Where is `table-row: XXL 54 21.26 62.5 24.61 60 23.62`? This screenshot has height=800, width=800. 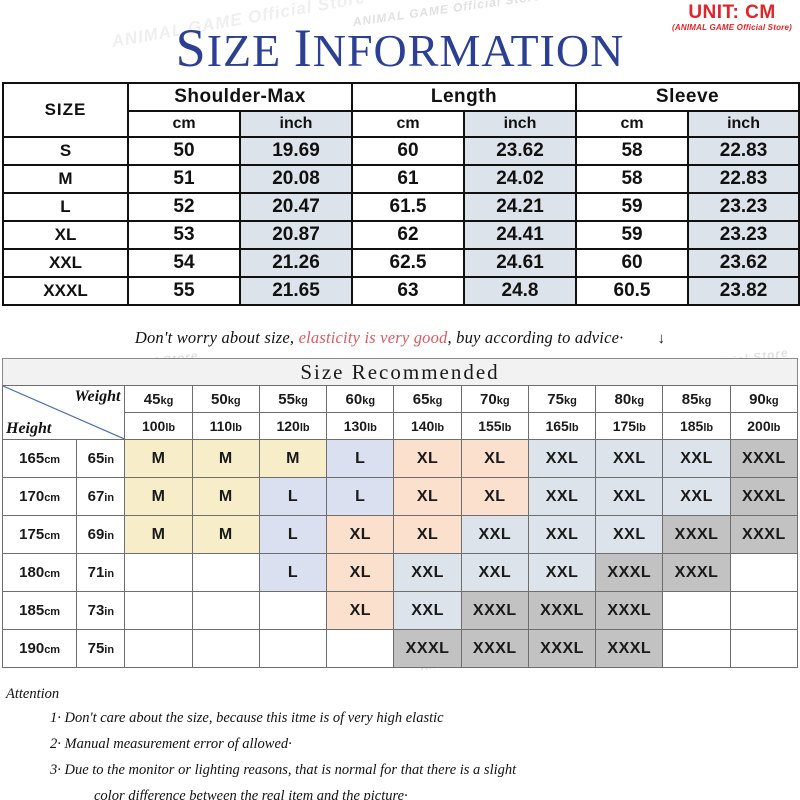
table-row: XXL 54 21.26 62.5 24.61 60 23.62 is located at coordinates (401, 263).